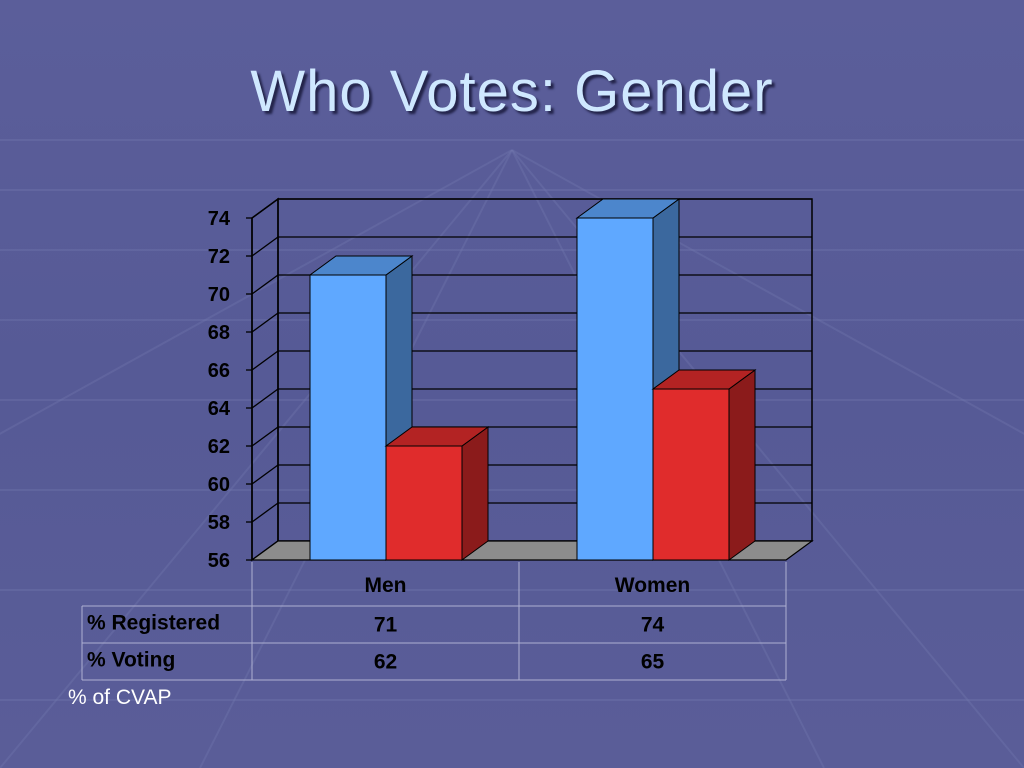  I want to click on bar--voting-men, so click(437, 493).